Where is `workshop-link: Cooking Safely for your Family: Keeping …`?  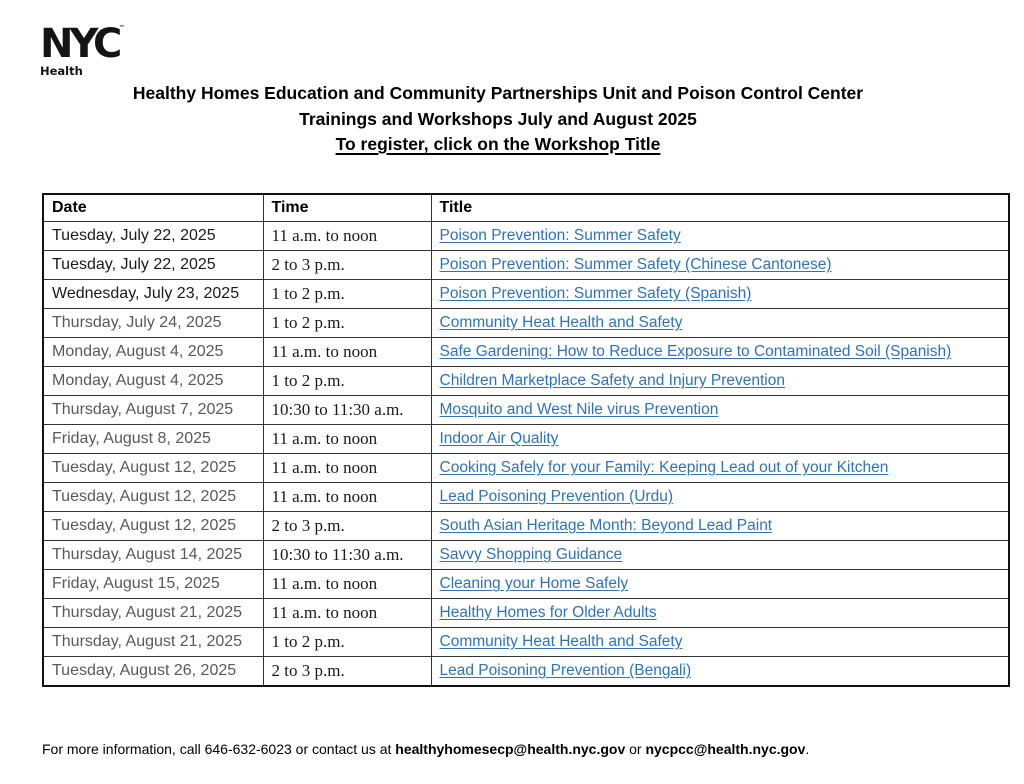 workshop-link: Cooking Safely for your Family: Keeping … is located at coordinates (664, 467).